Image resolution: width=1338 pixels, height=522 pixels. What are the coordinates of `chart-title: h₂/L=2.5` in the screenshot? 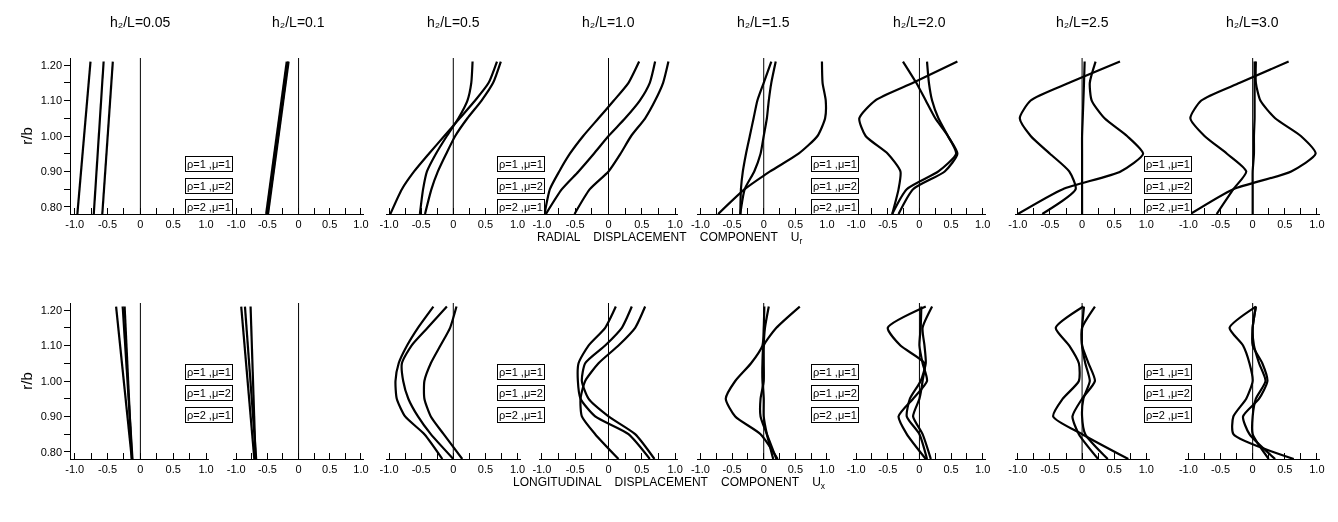 It's located at (1082, 22).